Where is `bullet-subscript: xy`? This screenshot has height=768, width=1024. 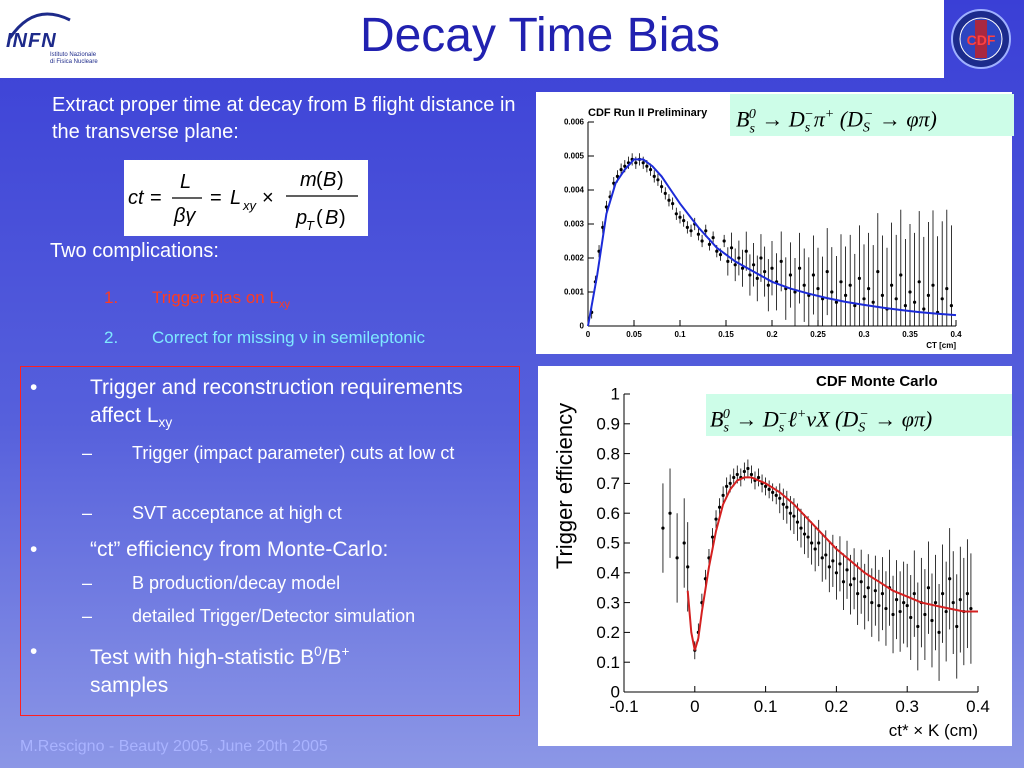 bullet-subscript: xy is located at coordinates (165, 423).